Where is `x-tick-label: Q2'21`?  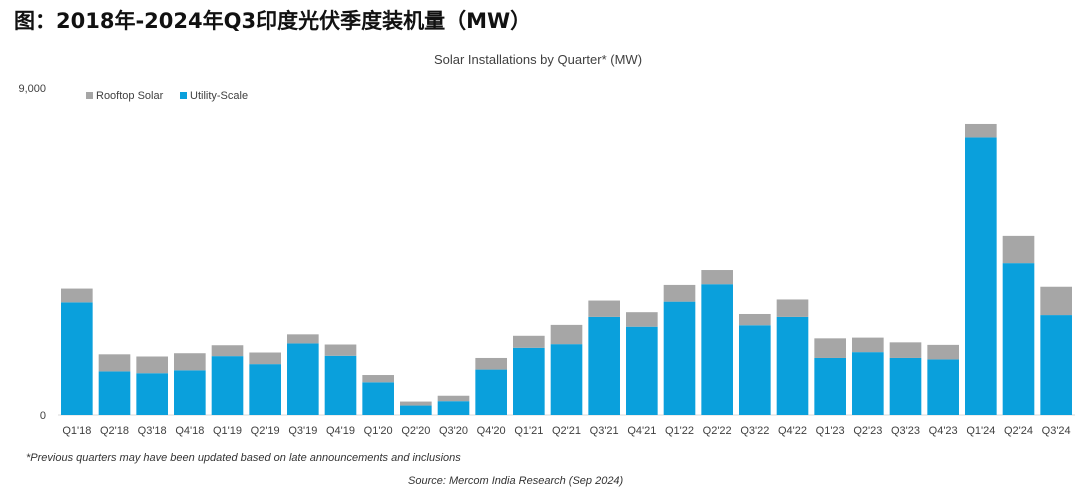
x-tick-label: Q2'21 is located at coordinates (566, 431).